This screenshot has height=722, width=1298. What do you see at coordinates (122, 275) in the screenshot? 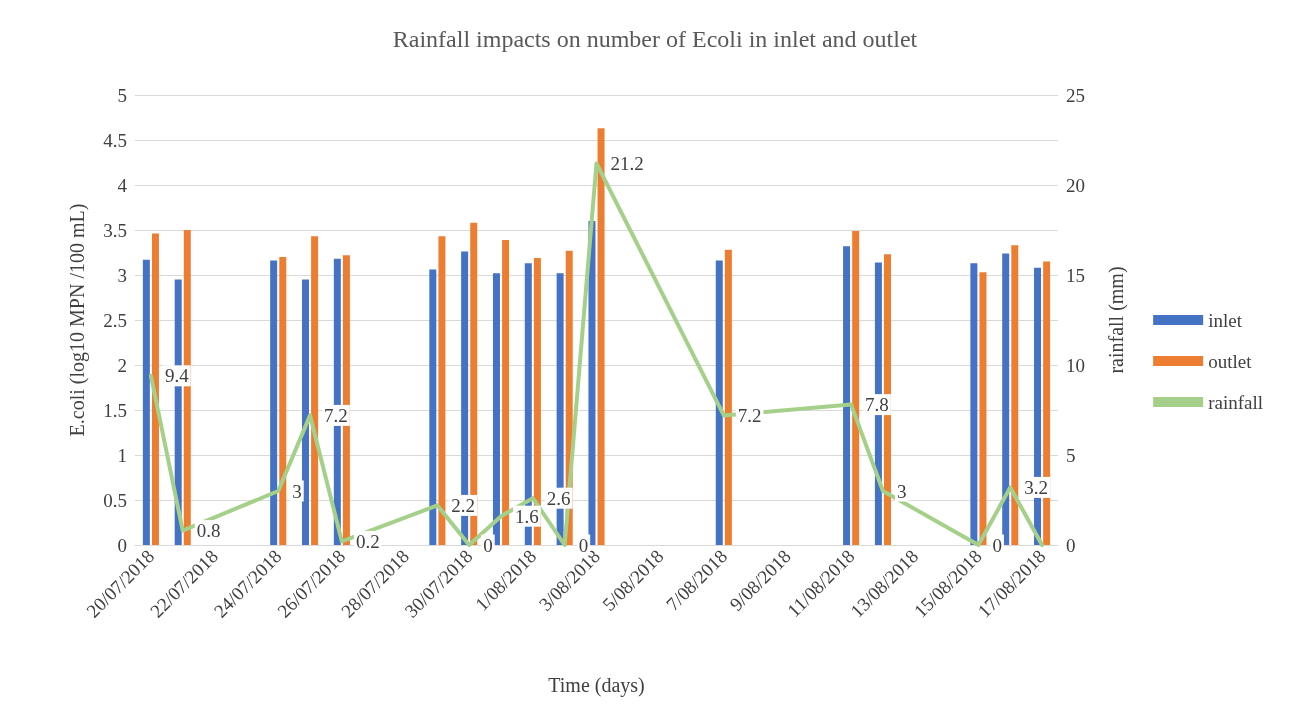
I see `y-tick-label: 3` at bounding box center [122, 275].